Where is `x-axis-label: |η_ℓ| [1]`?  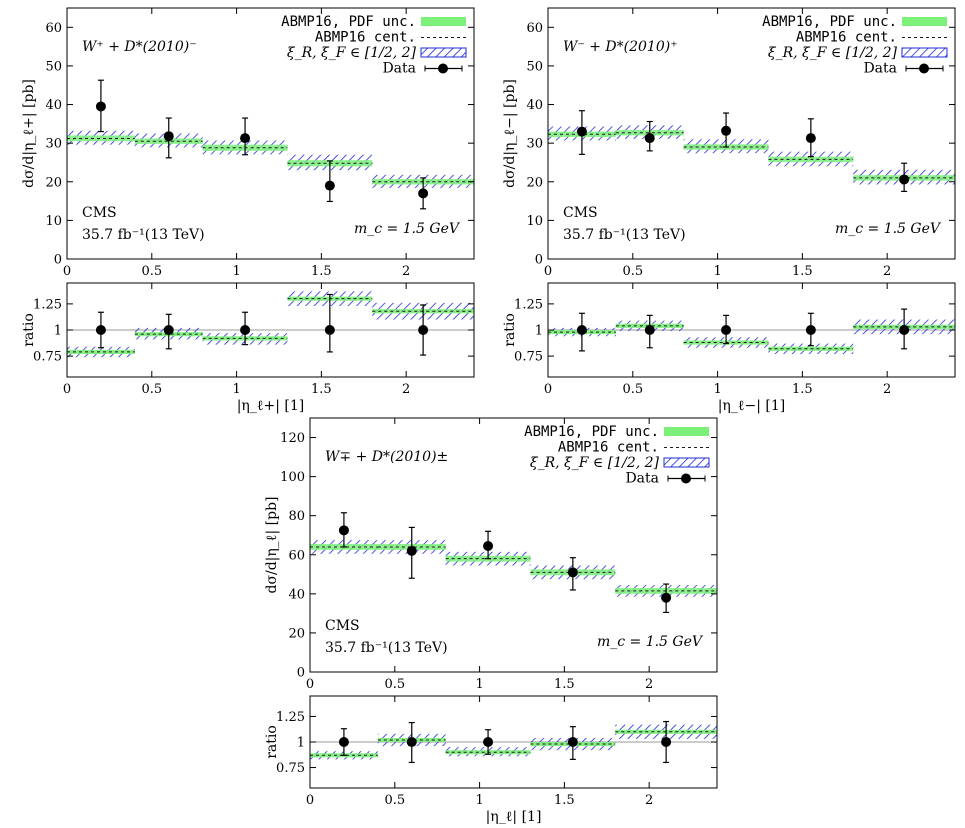
x-axis-label: |η_ℓ| [1] is located at coordinates (514, 816).